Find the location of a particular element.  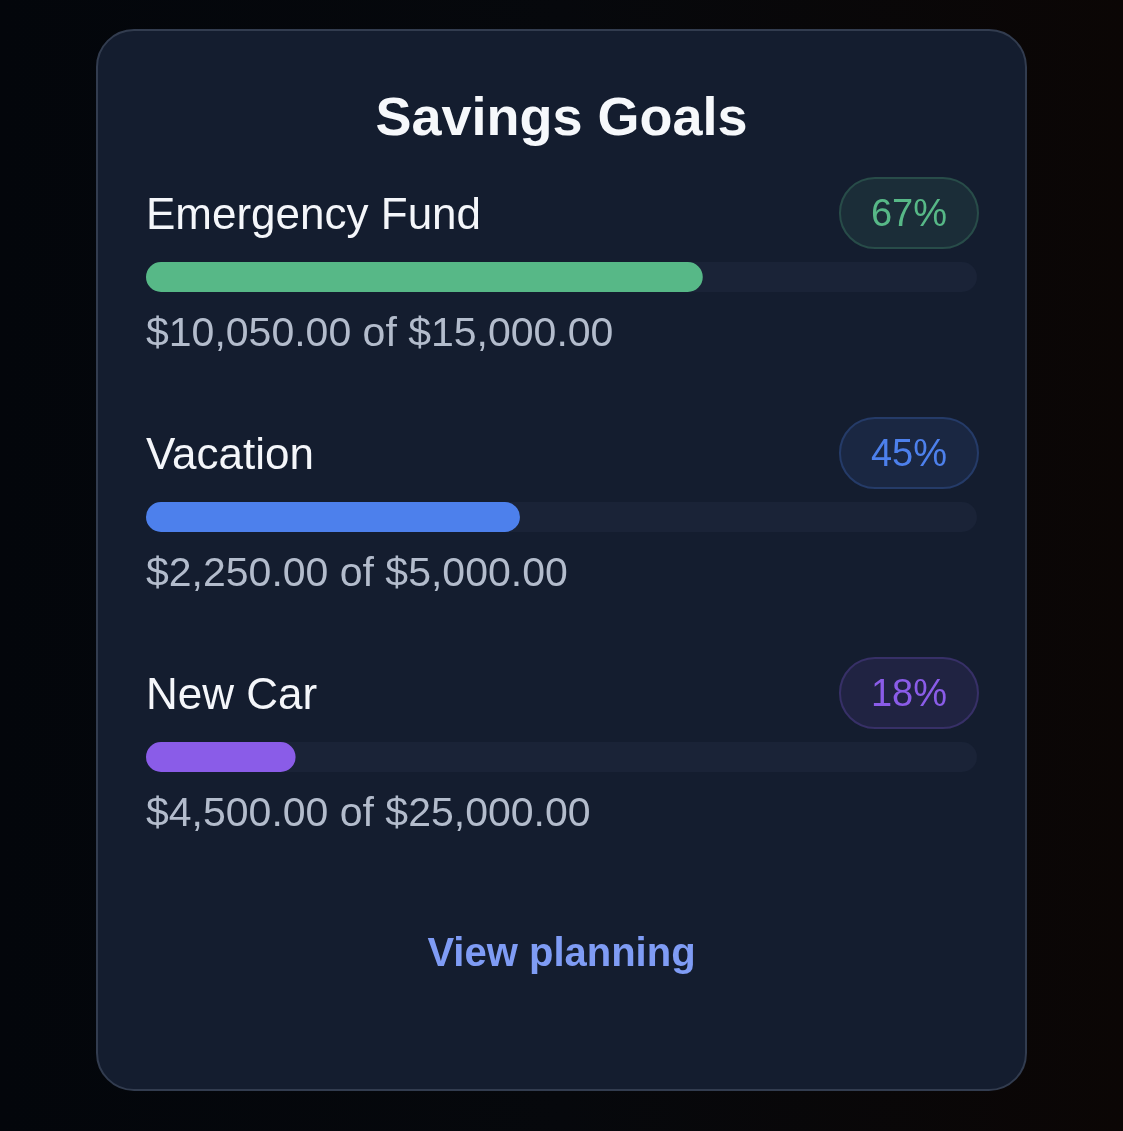

y-tick-label: Emergency Fund is located at coordinates (314, 213).